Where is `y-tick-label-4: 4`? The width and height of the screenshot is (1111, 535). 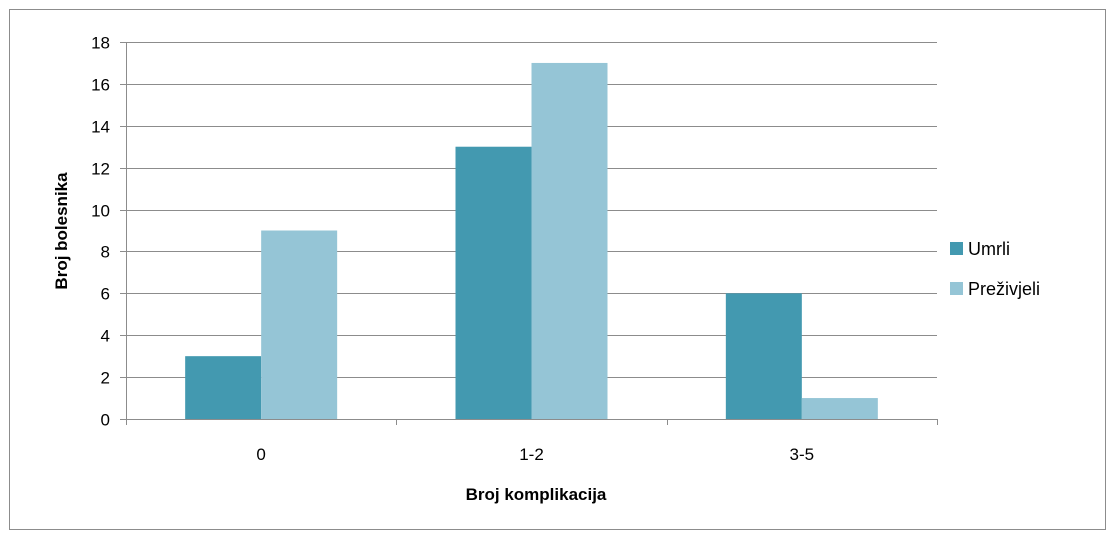 y-tick-label-4: 4 is located at coordinates (105, 336).